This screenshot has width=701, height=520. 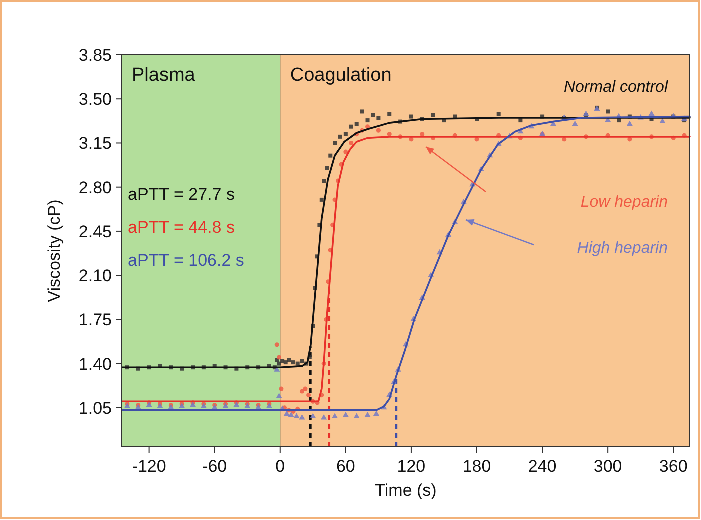 What do you see at coordinates (95, 364) in the screenshot?
I see `y-tick-label: 1.40` at bounding box center [95, 364].